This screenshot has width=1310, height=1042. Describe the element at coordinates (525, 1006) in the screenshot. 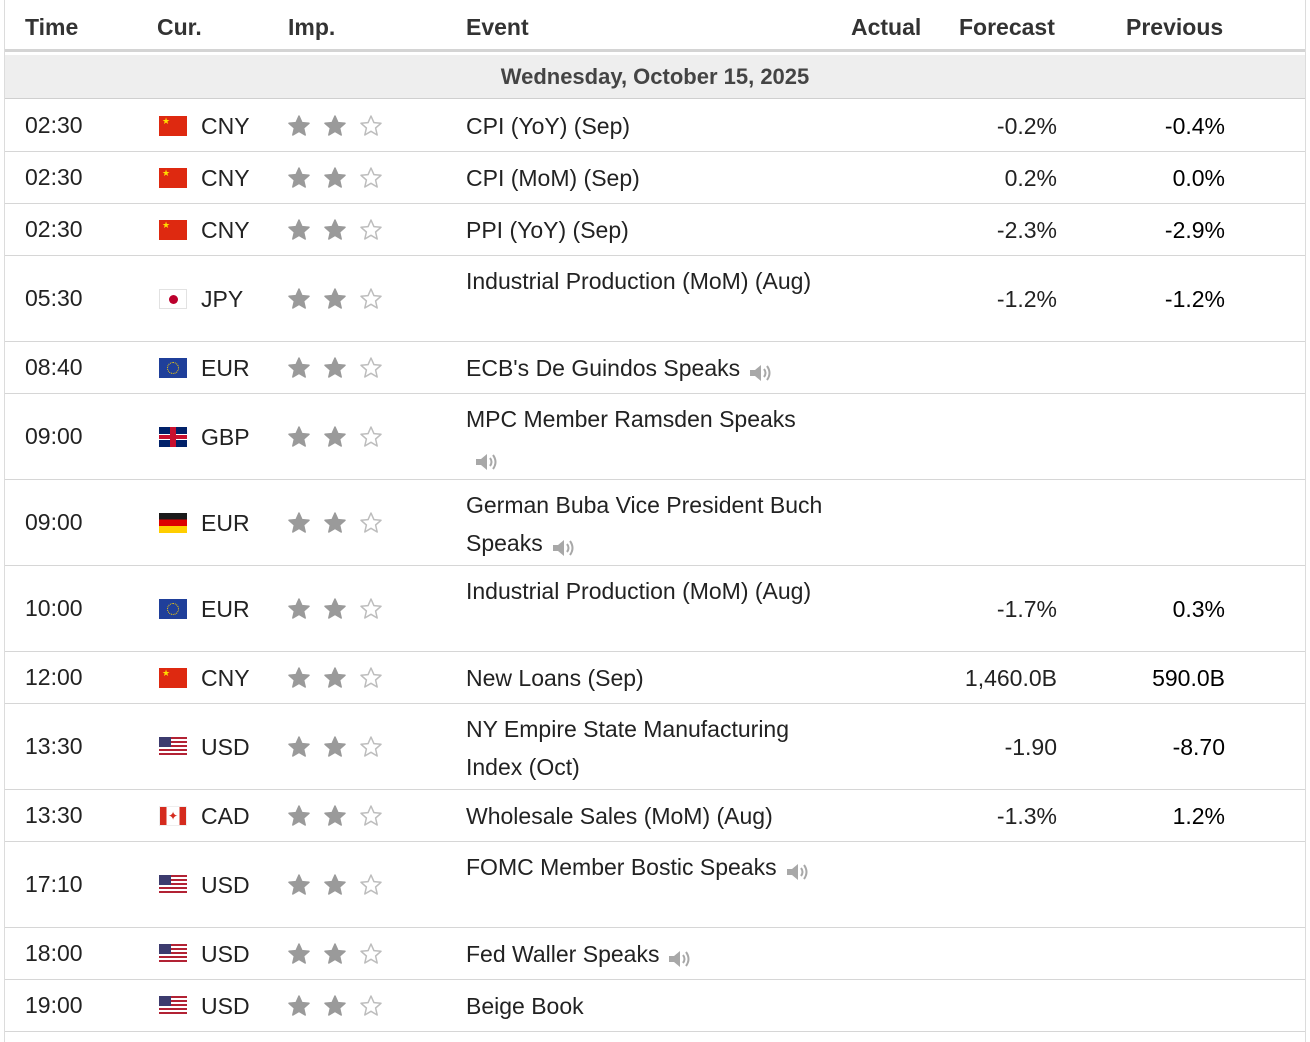

I see `event-name-label: Beige Book` at that location.